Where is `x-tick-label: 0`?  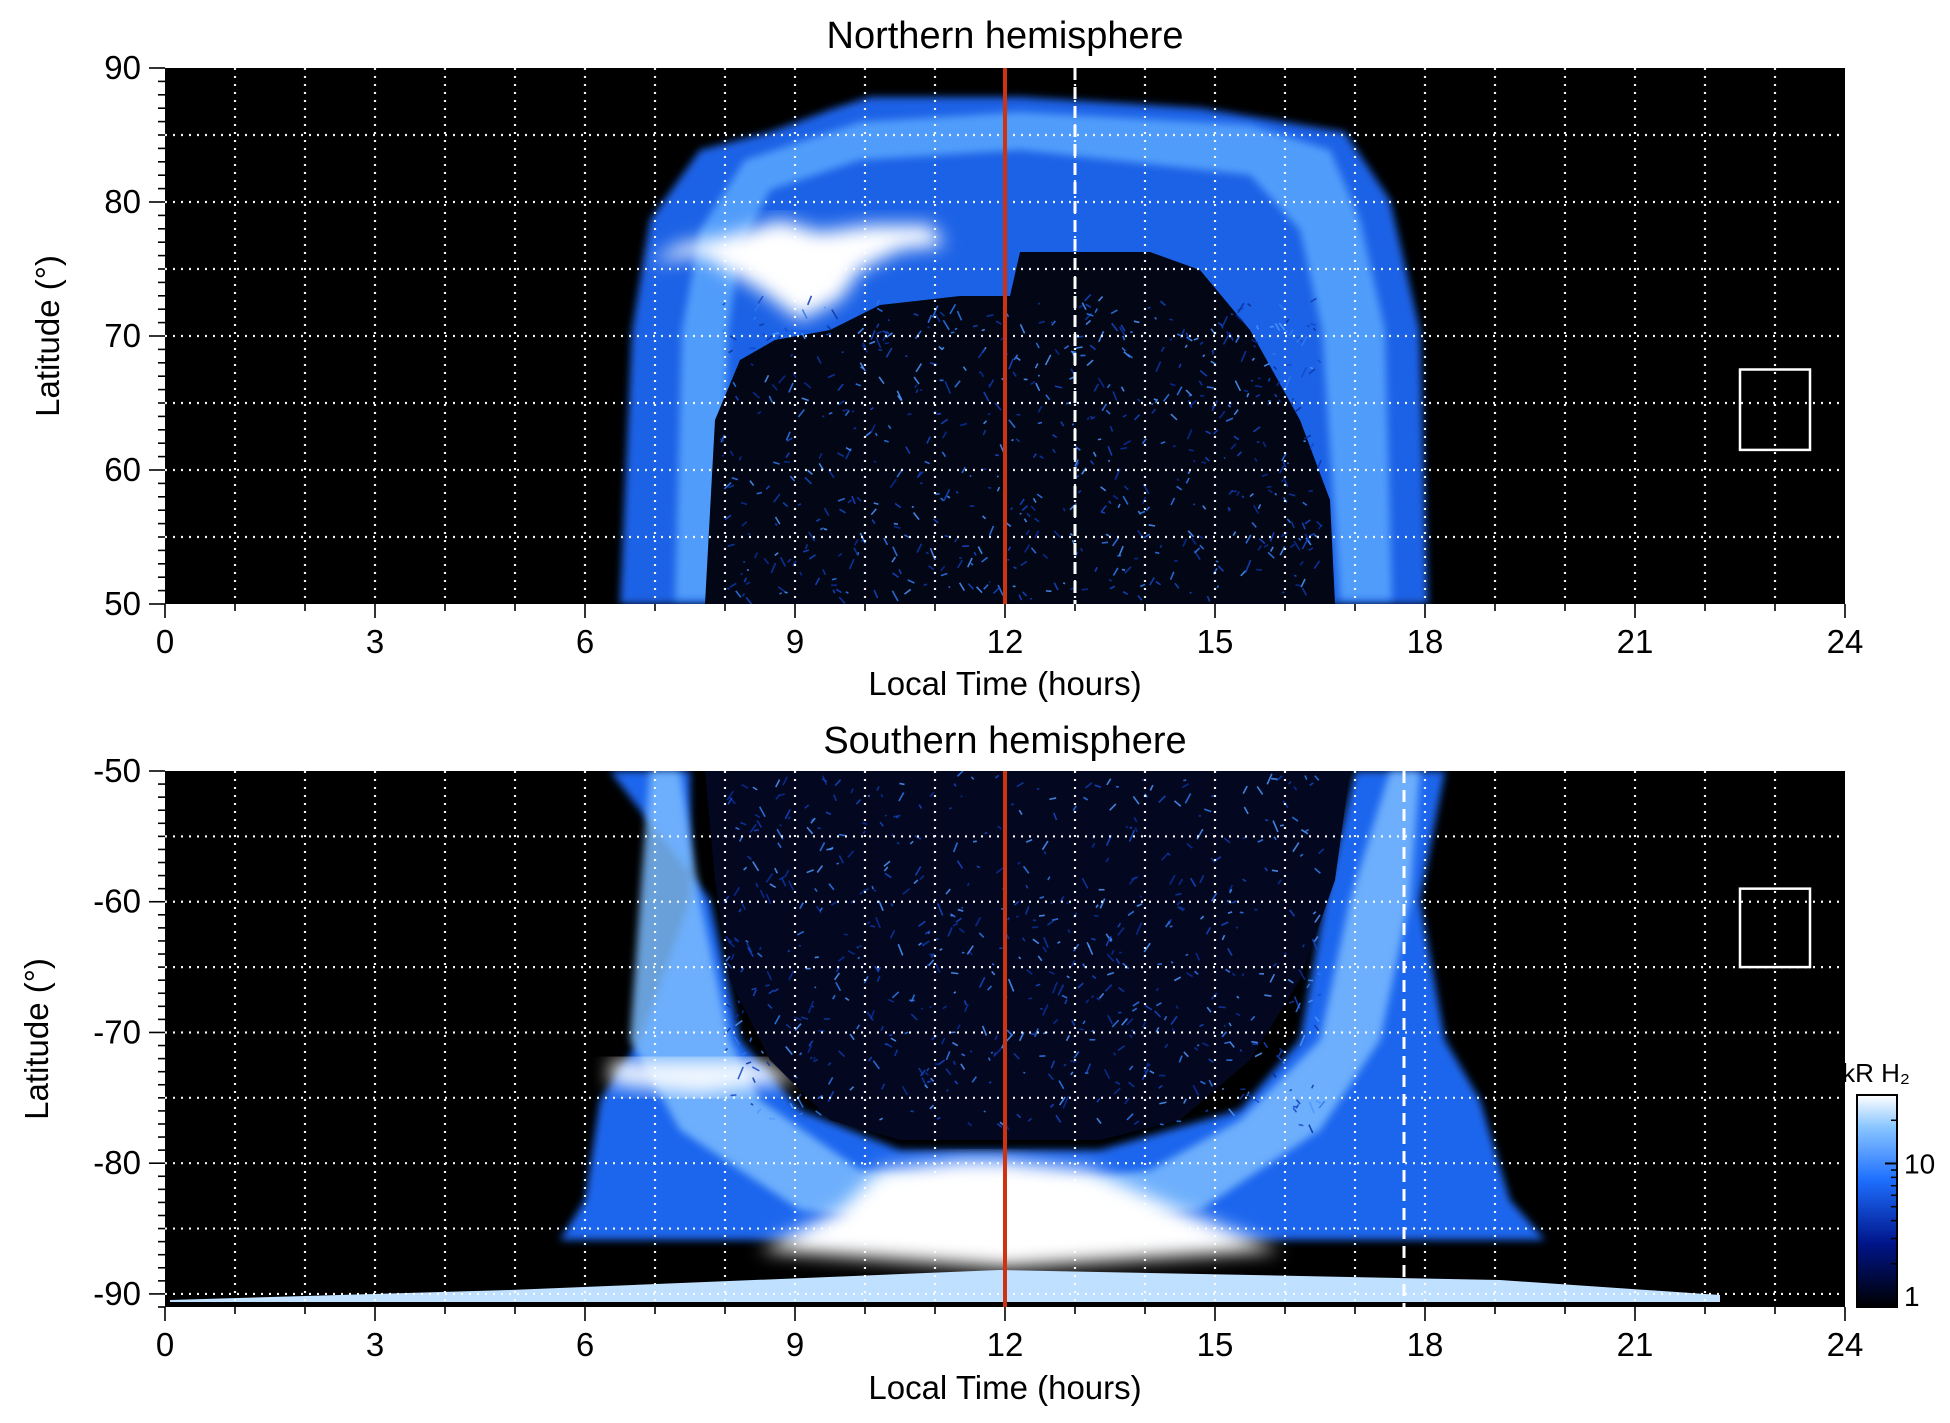
x-tick-label: 0 is located at coordinates (165, 641).